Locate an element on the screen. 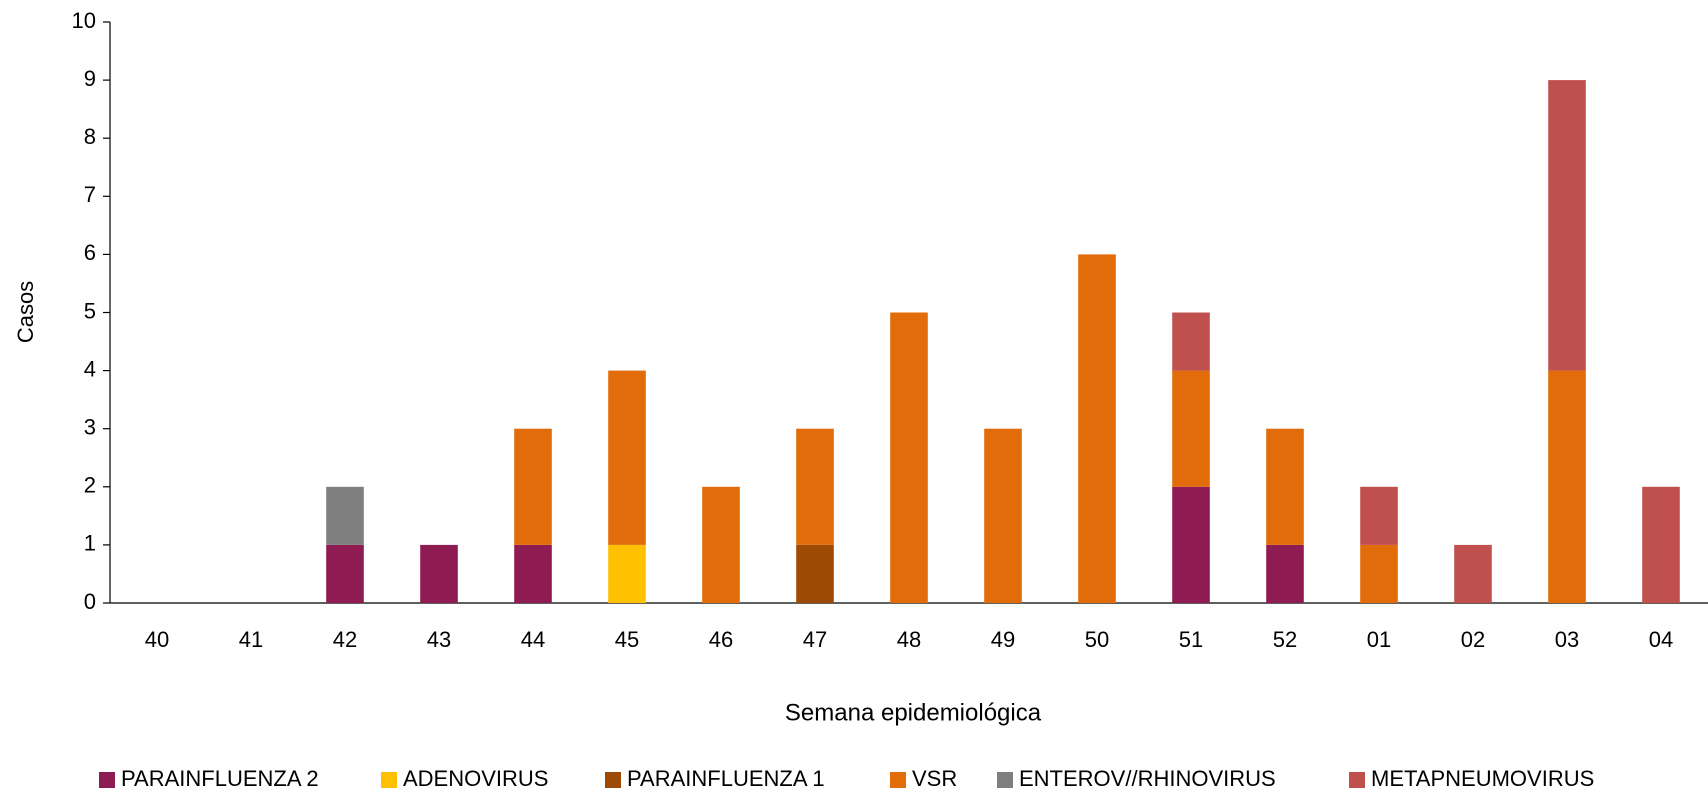  x-tick-label: 45 is located at coordinates (627, 639).